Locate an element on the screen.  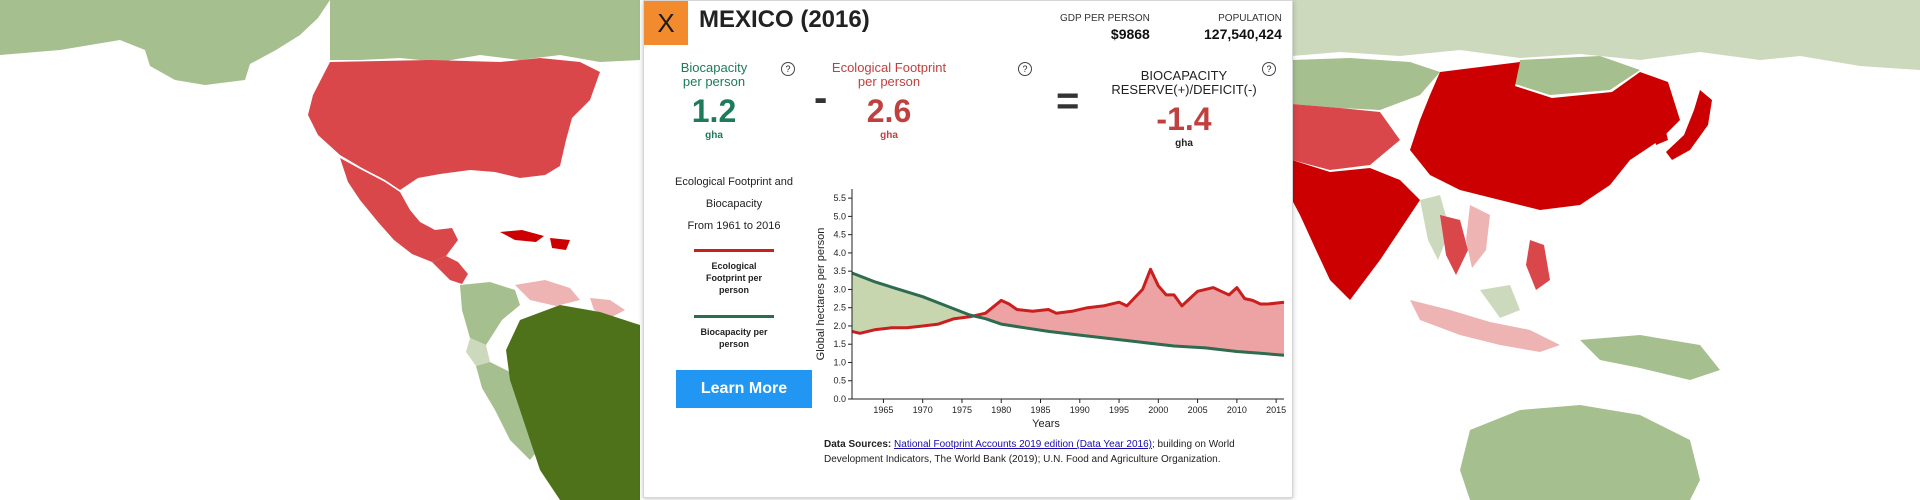
legend-footprint-line2: Footprint per is located at coordinates (734, 278).